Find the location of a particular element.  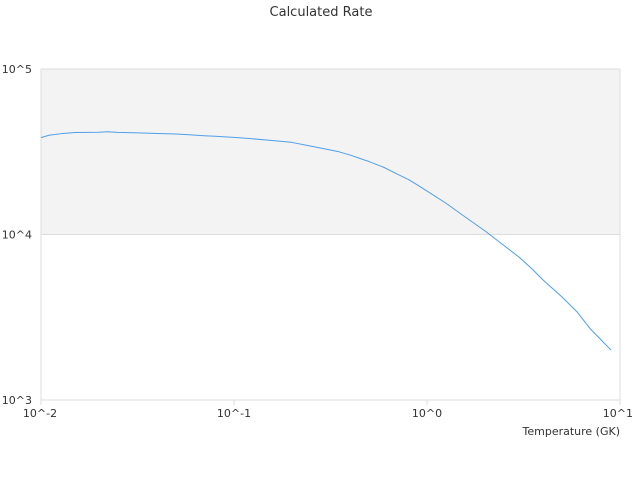

x-tick-label-3: 10^1 is located at coordinates (618, 413).